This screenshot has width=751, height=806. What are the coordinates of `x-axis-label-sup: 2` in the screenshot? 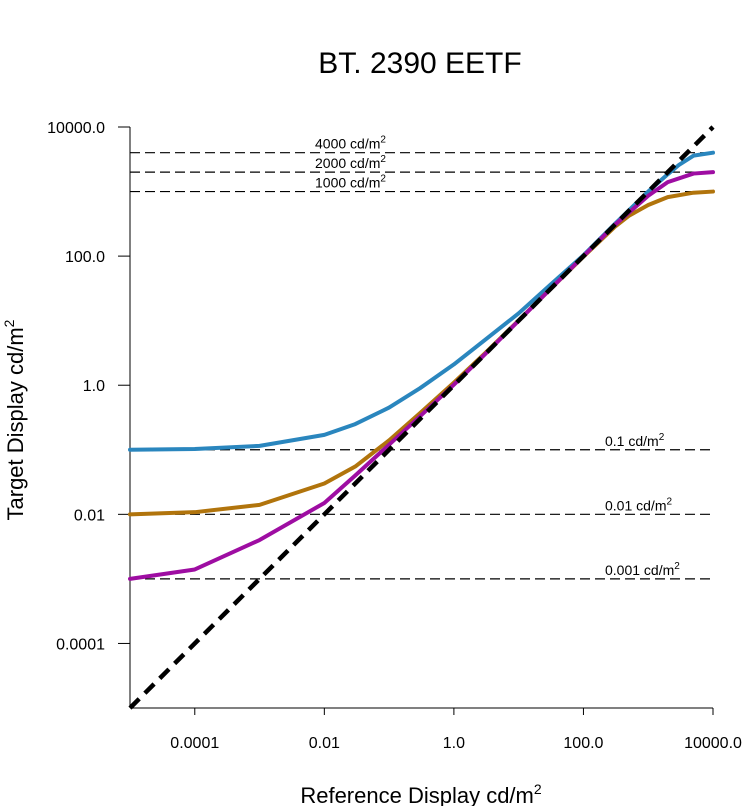 It's located at (538, 789).